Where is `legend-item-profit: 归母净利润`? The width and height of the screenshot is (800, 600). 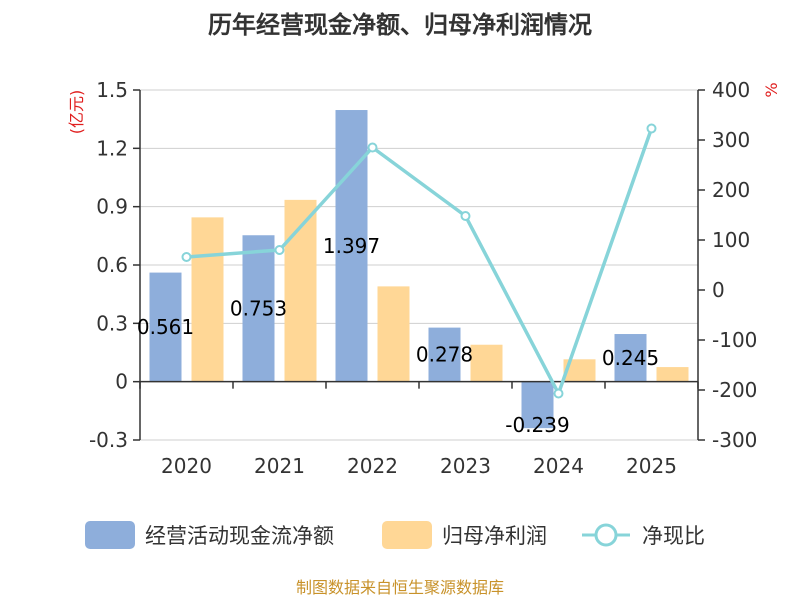
legend-item-profit: 归母净利润 is located at coordinates (464, 535).